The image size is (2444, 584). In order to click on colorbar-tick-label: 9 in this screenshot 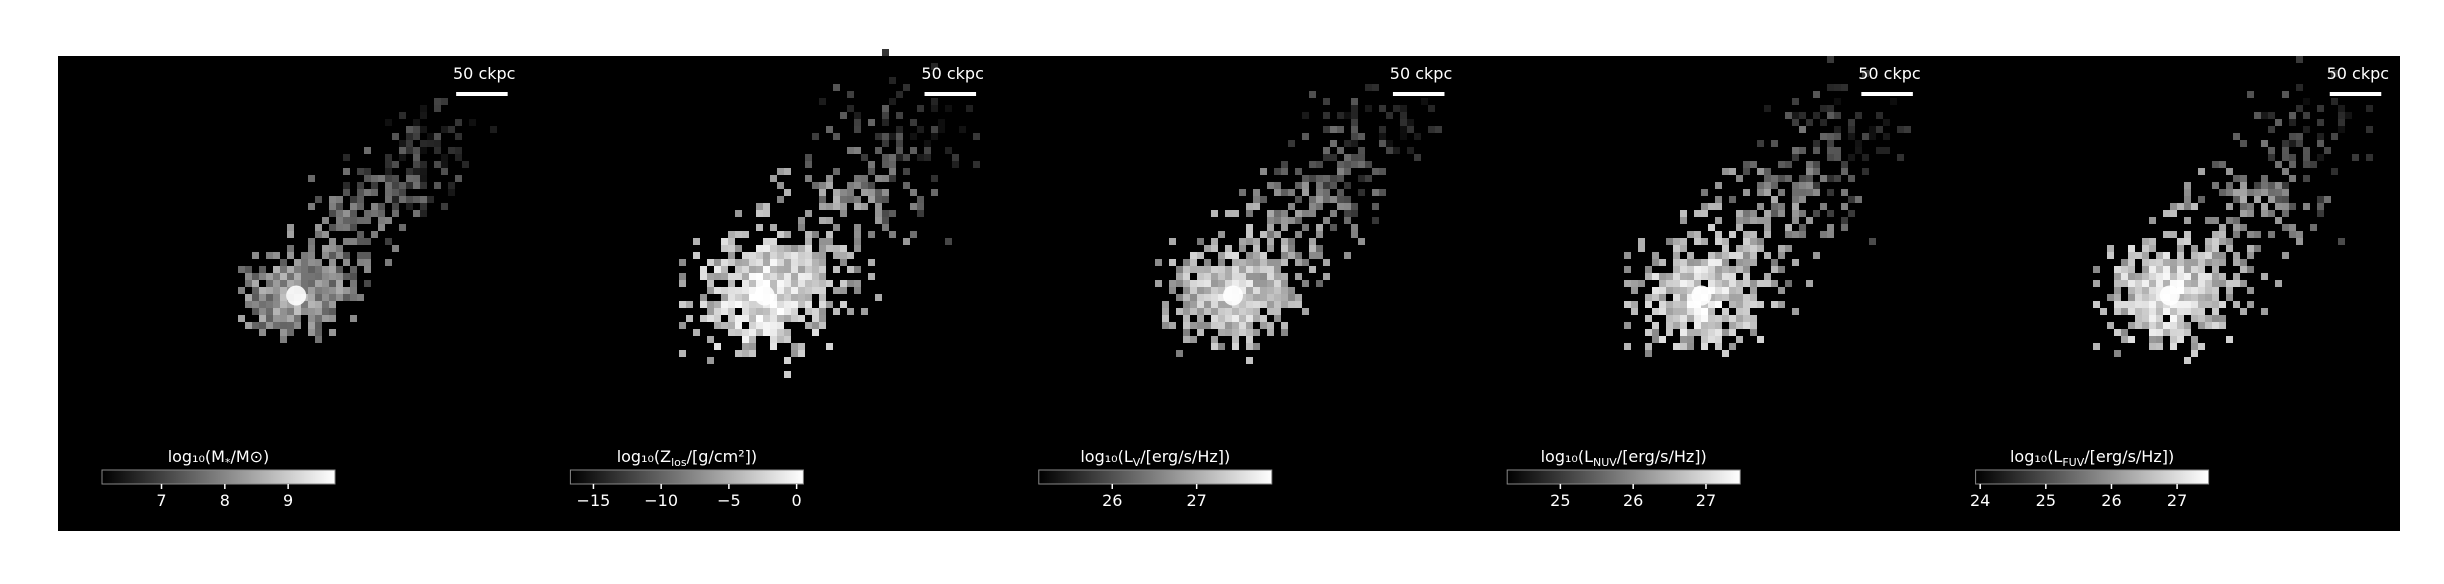, I will do `click(288, 500)`.